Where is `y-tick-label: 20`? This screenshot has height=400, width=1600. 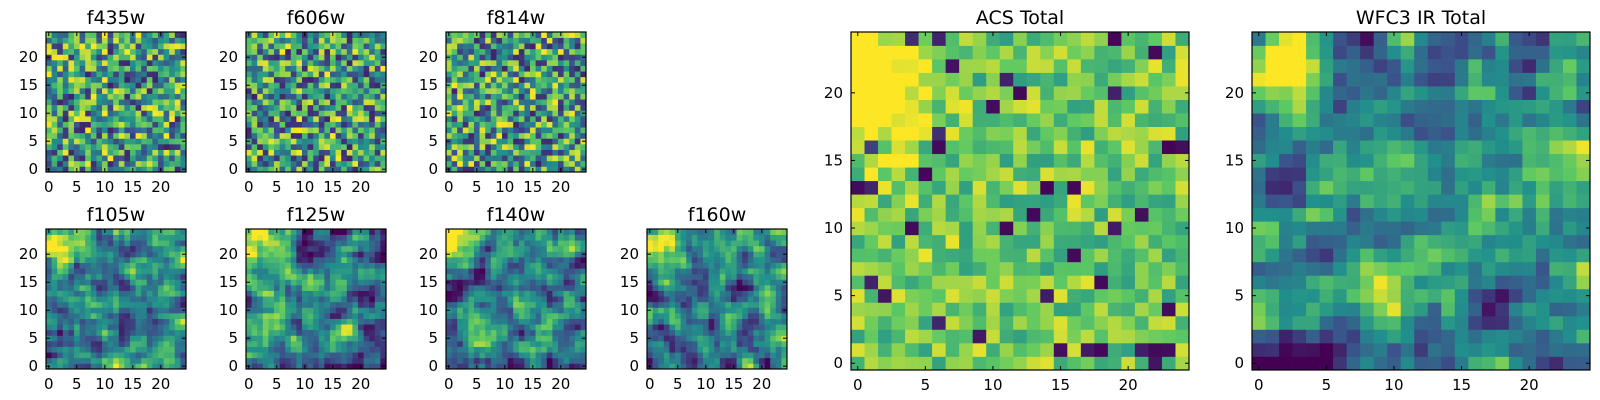
y-tick-label: 20 is located at coordinates (28, 254).